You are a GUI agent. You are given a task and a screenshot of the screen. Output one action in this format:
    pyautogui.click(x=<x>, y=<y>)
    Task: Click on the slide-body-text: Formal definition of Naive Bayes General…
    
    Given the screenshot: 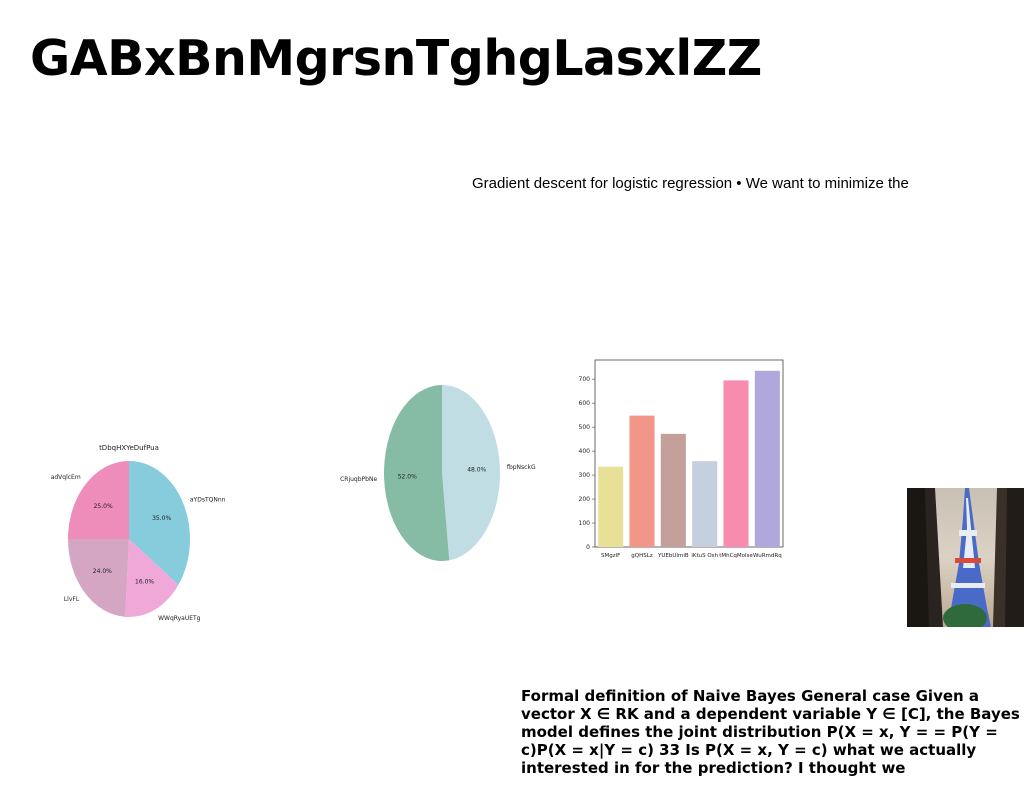 What is the action you would take?
    pyautogui.click(x=770, y=732)
    